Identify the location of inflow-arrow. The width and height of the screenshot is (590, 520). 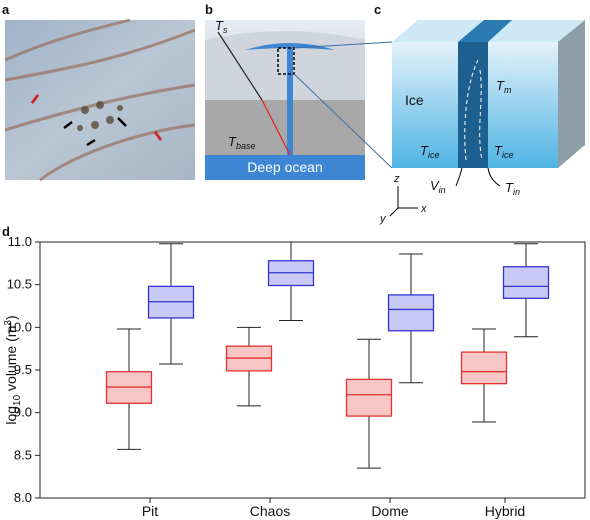
(478, 177).